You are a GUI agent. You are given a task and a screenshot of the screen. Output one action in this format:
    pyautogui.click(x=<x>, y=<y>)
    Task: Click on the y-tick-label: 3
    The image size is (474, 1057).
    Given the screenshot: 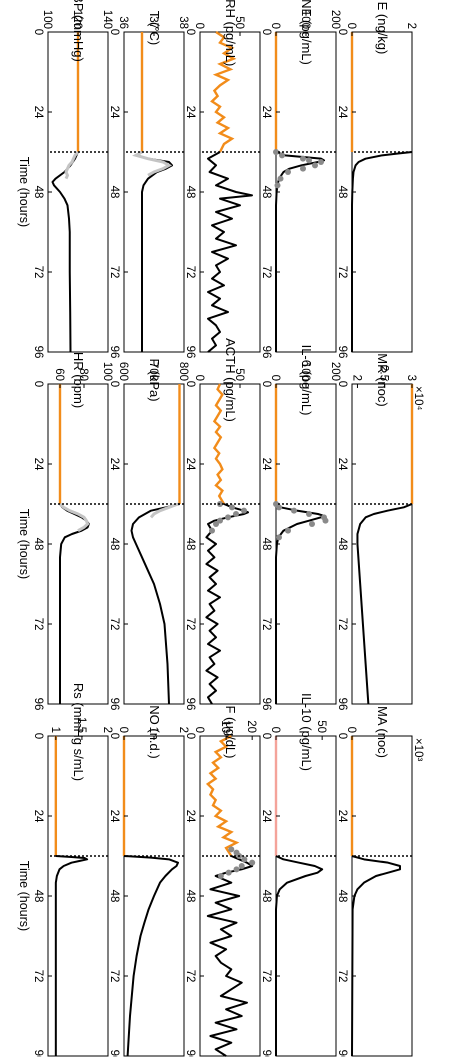 What is the action you would take?
    pyautogui.click(x=411, y=378)
    